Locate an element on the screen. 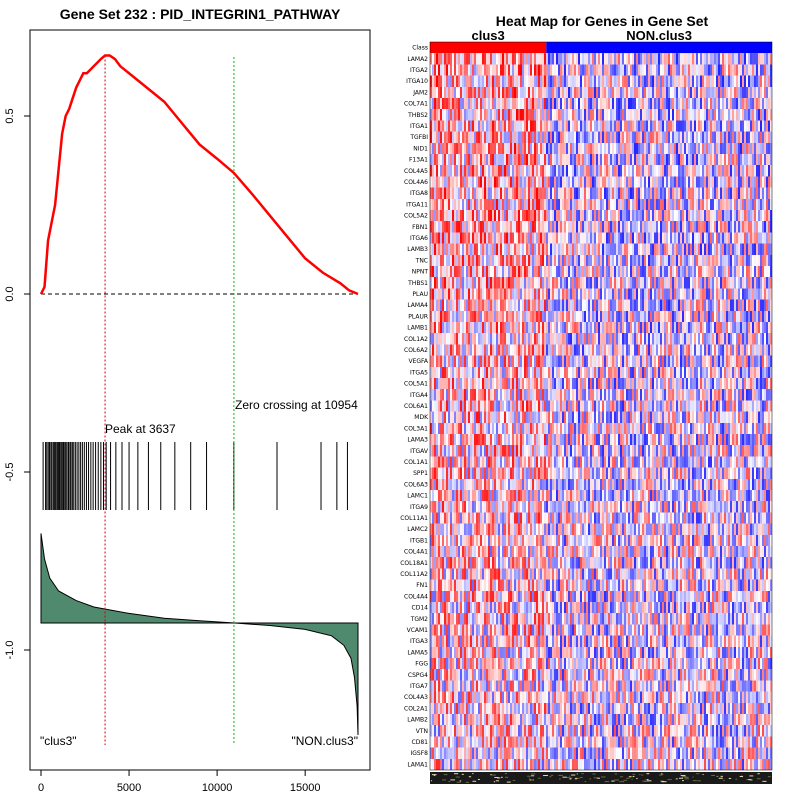  gene-label: COL1A1 is located at coordinates (416, 462).